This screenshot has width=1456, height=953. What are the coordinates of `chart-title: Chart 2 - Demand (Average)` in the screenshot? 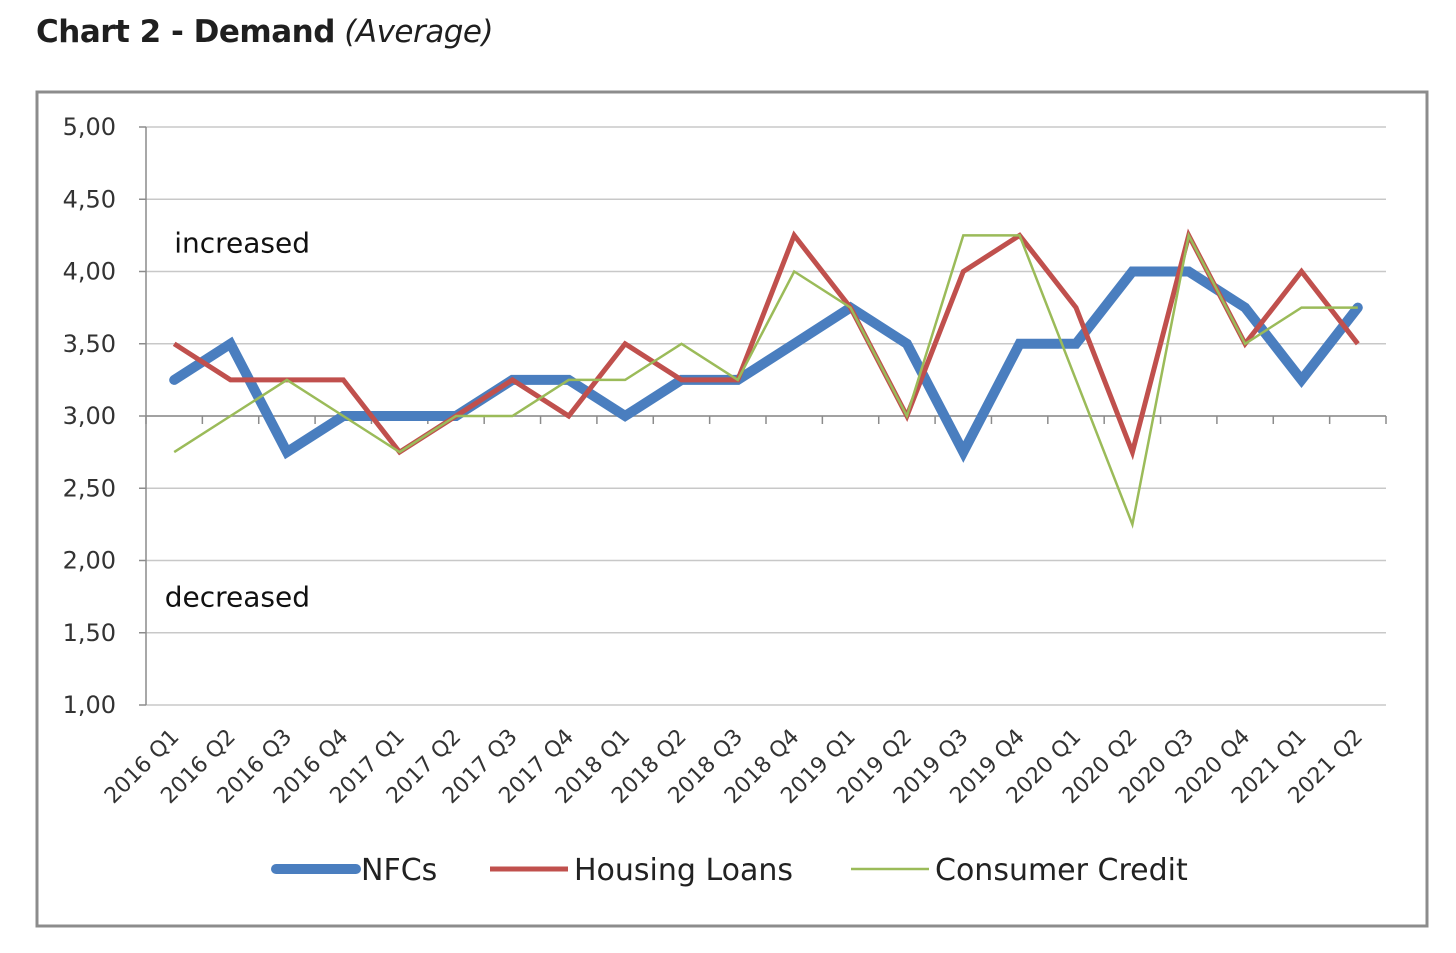 It's located at (265, 32).